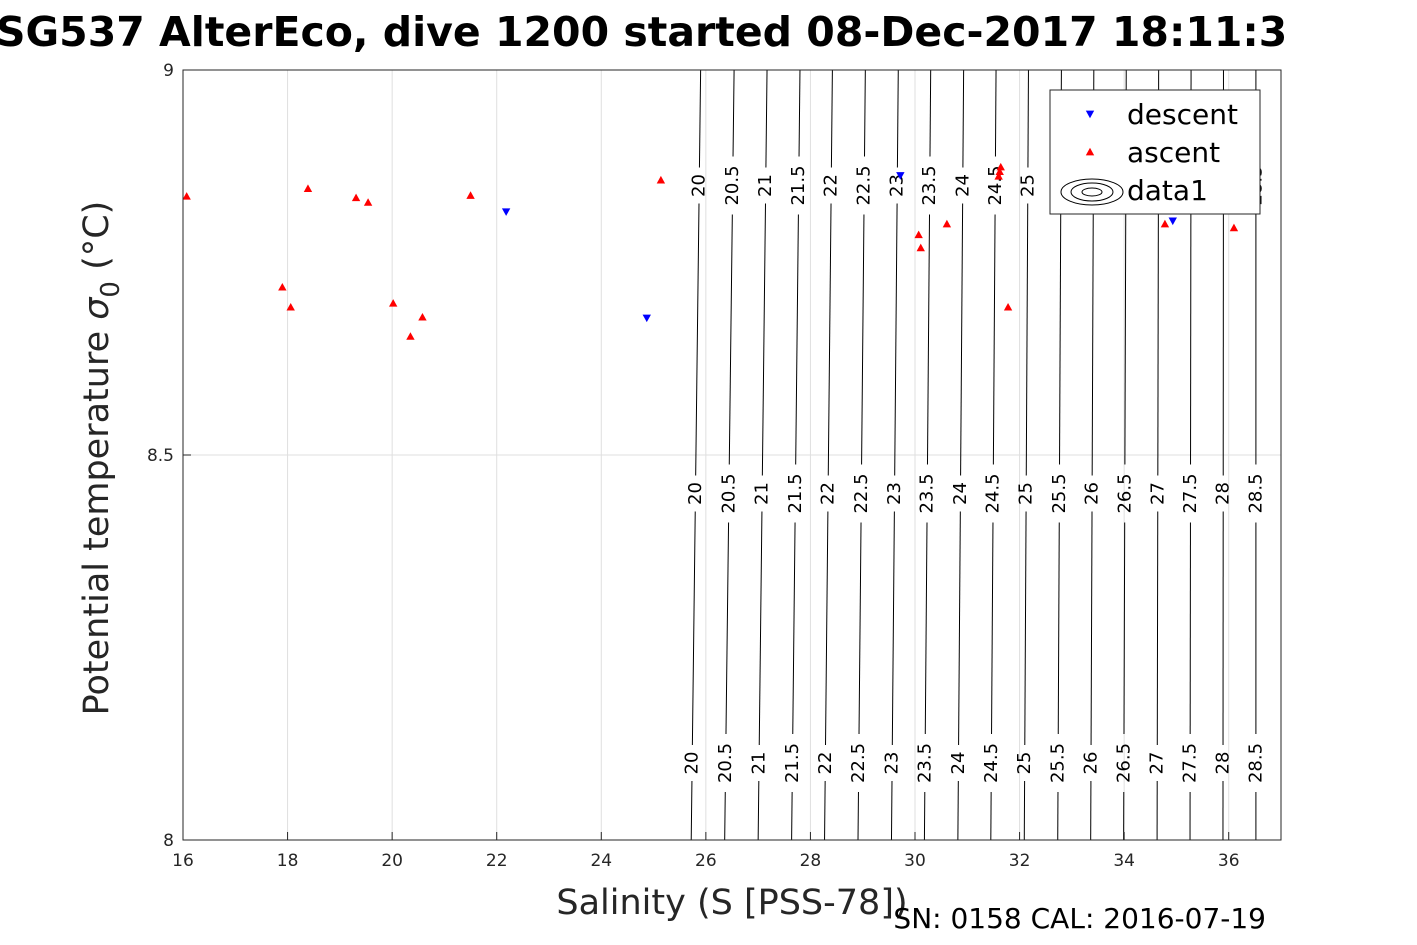 Image resolution: width=1417 pixels, height=945 pixels. Describe the element at coordinates (1090, 151) in the screenshot. I see `legend-ascent-marker` at that location.